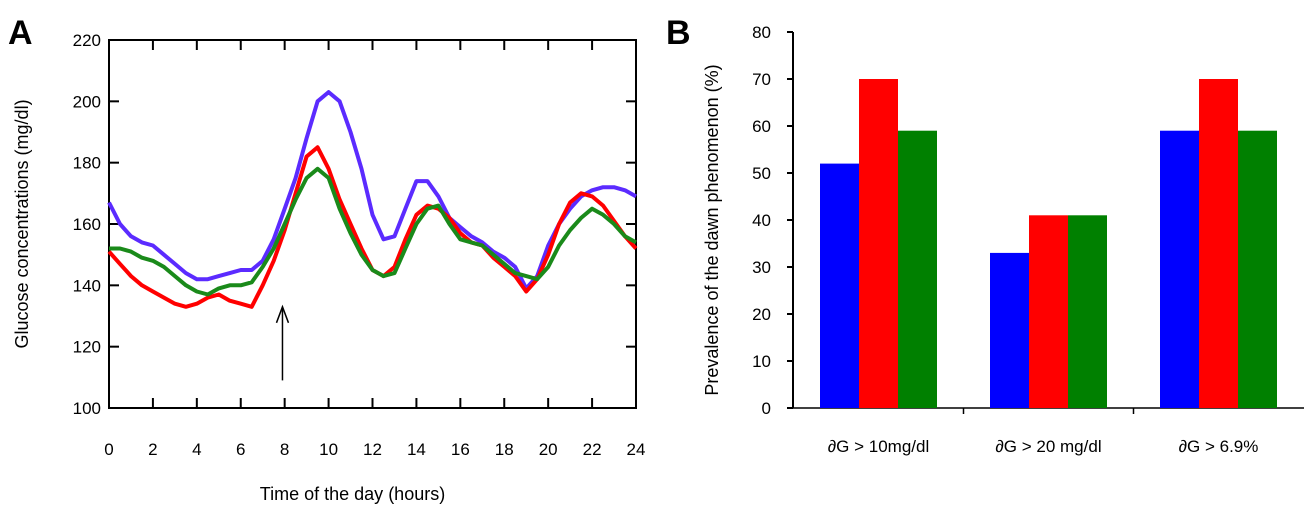  What do you see at coordinates (761, 314) in the screenshot?
I see `y-tick-label: 20` at bounding box center [761, 314].